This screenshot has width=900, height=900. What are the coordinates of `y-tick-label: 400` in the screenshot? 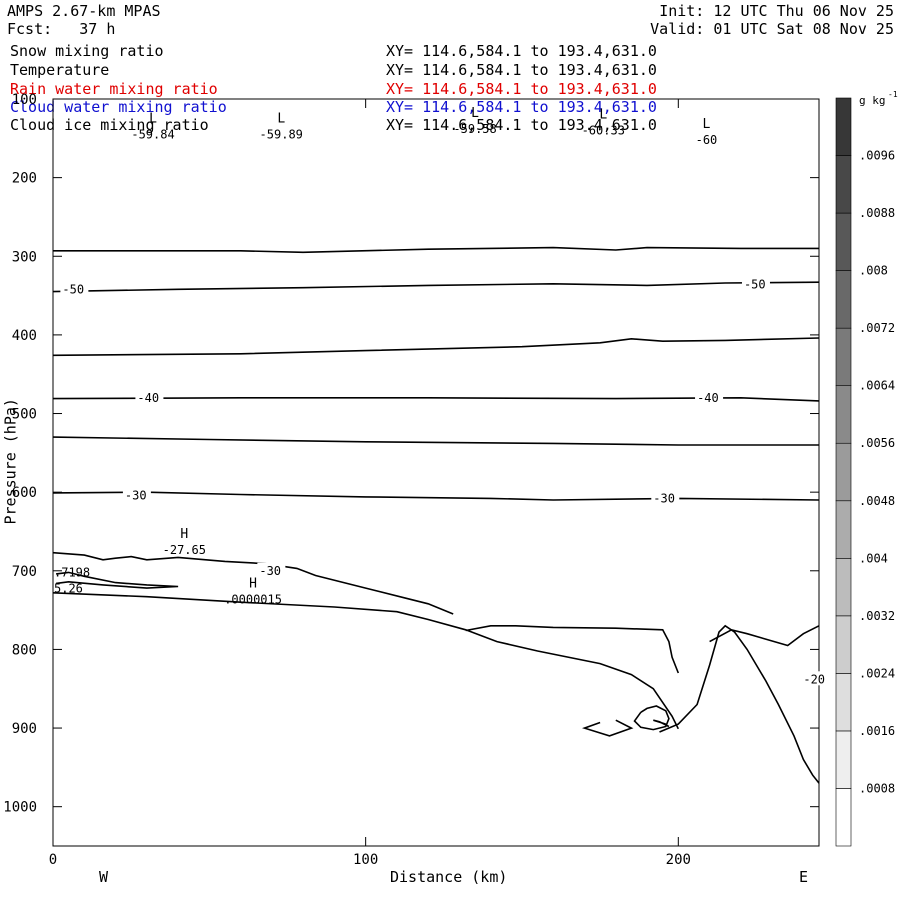 It's located at (24, 336).